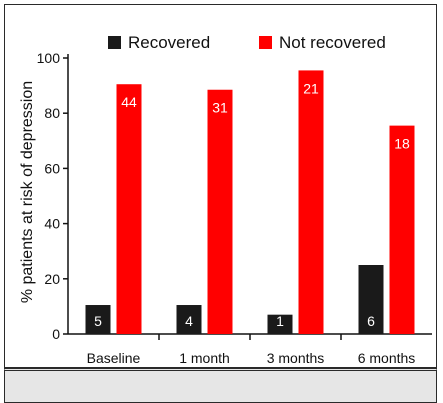 Image resolution: width=443 pixels, height=403 pixels. I want to click on data-label-not-recovered: 21, so click(311, 88).